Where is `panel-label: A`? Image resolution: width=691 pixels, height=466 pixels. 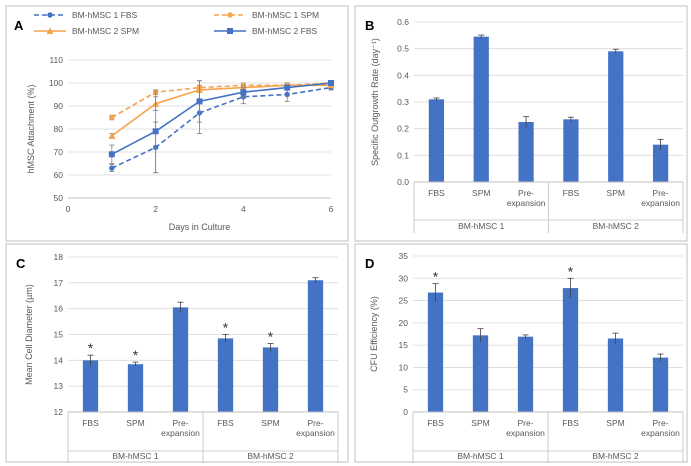
panel-label: A is located at coordinates (19, 25).